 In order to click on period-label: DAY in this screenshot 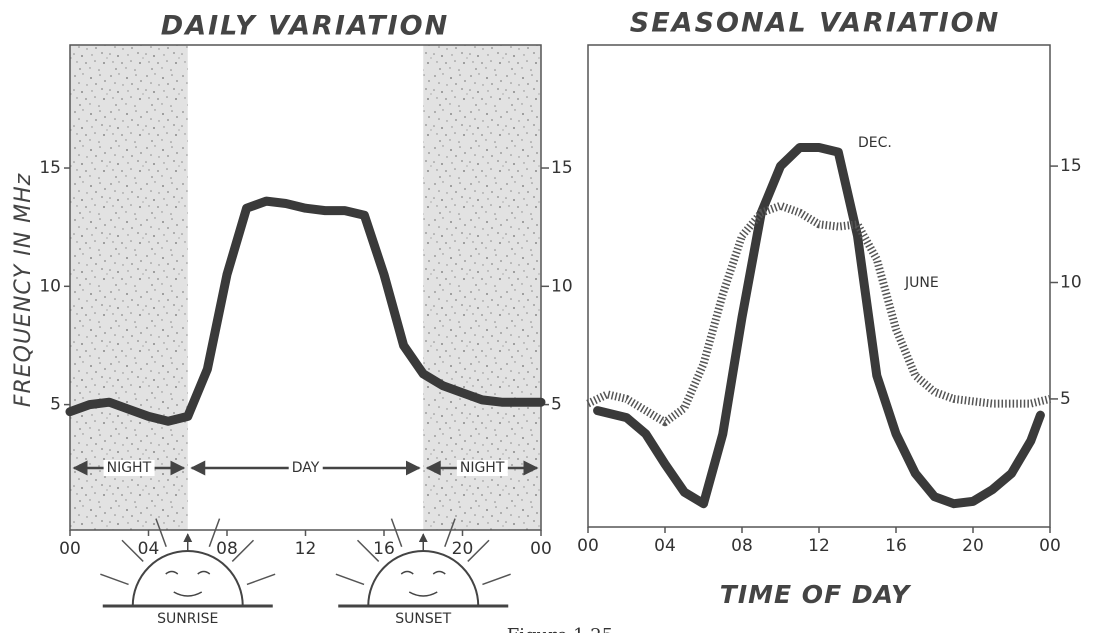, I will do `click(306, 468)`.